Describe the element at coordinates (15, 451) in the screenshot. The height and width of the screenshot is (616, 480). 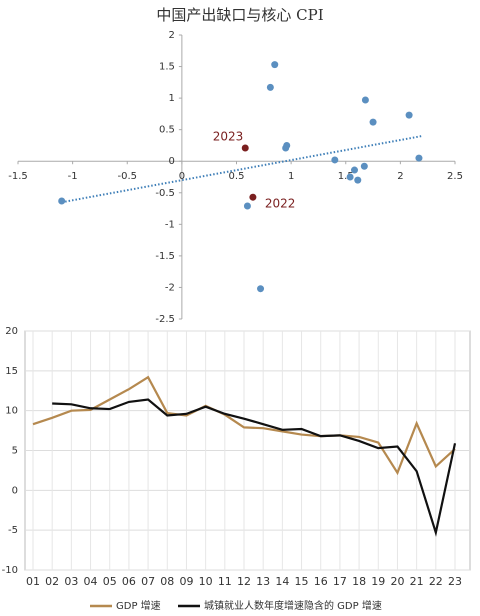
I see `y-tick-label: 5` at that location.